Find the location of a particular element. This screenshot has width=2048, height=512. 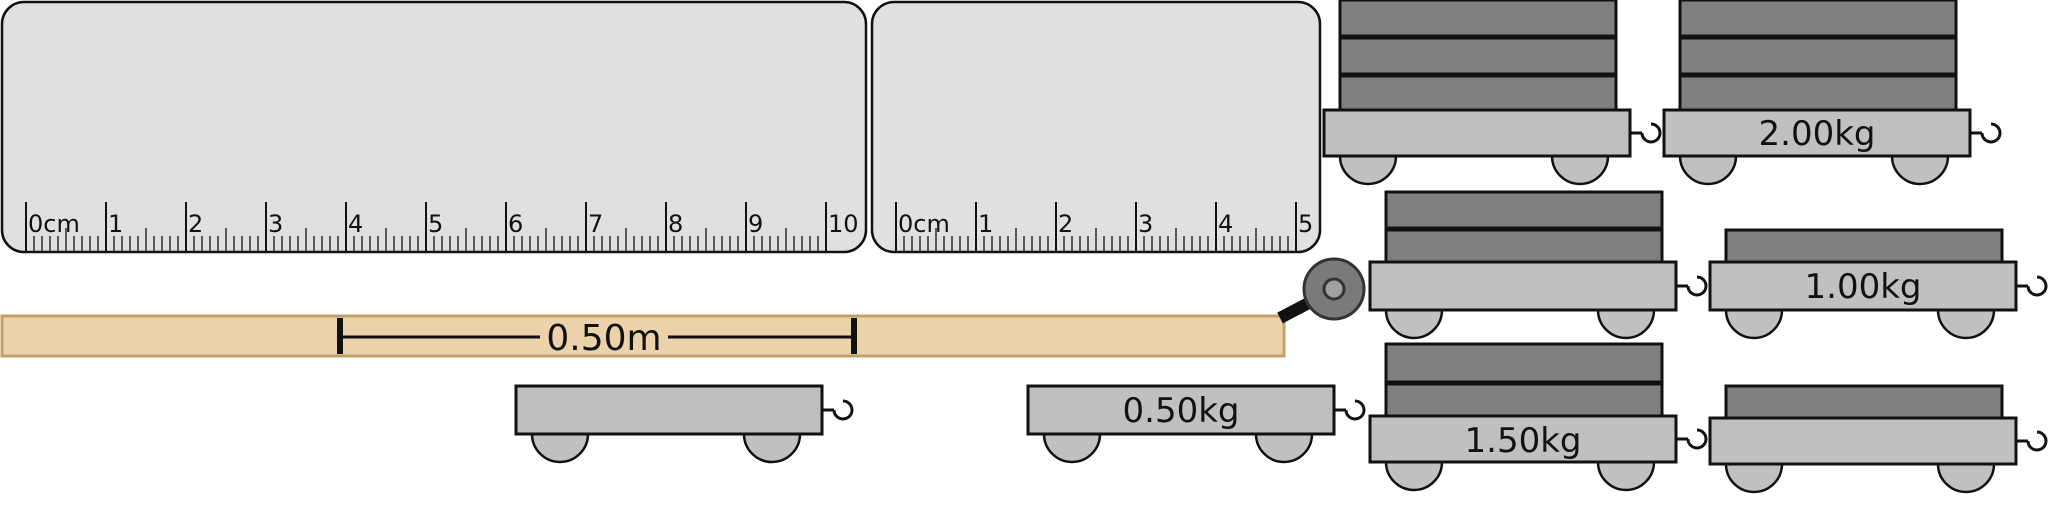

ruler-5cm-labels: 0cm 1 2 3 4 5 is located at coordinates (1105, 224).